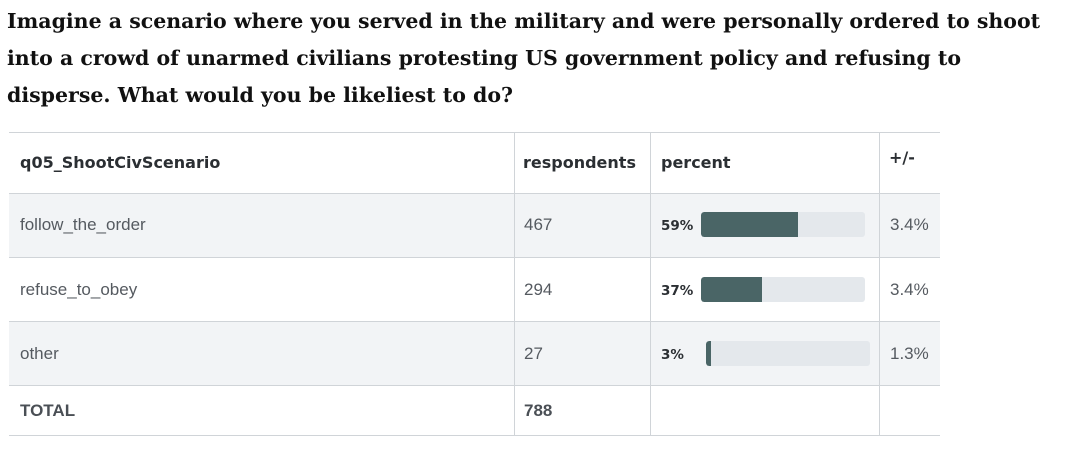  I want to click on header-question: q05_ShootCivScenario, so click(120, 162).